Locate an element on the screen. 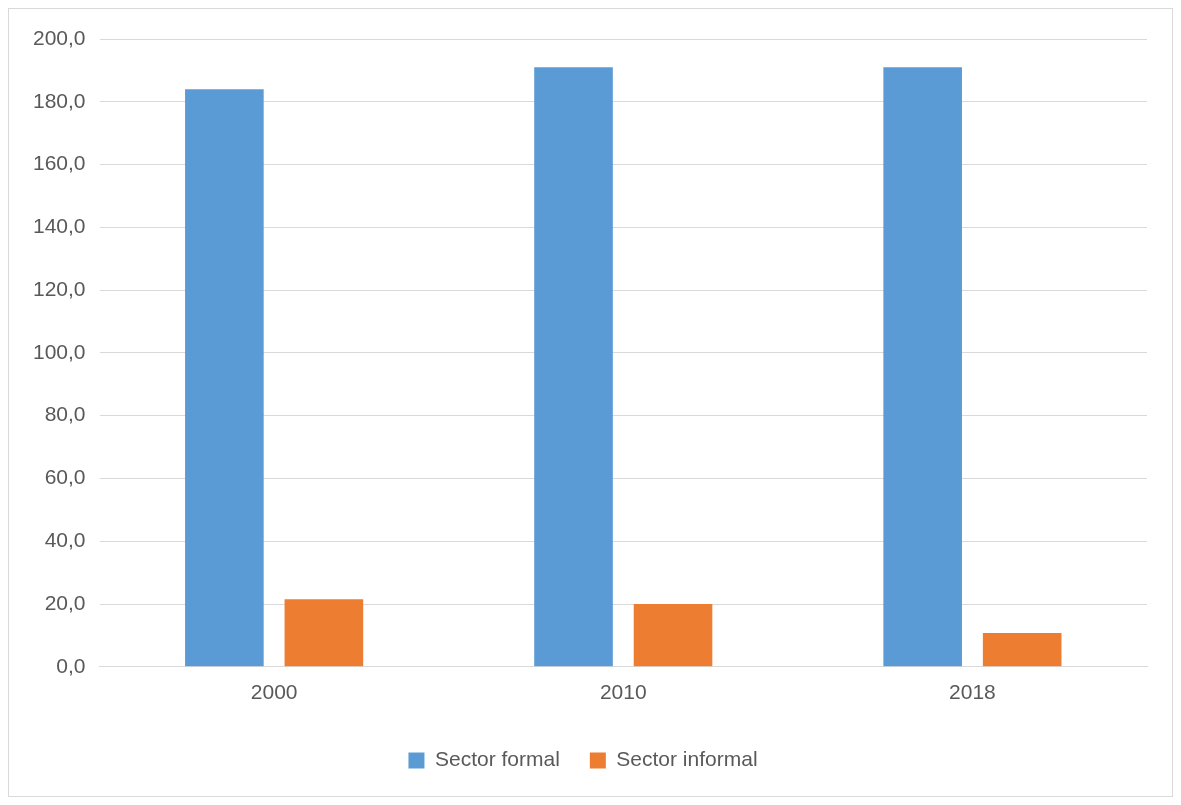  legend-label: Sector formal is located at coordinates (497, 759).